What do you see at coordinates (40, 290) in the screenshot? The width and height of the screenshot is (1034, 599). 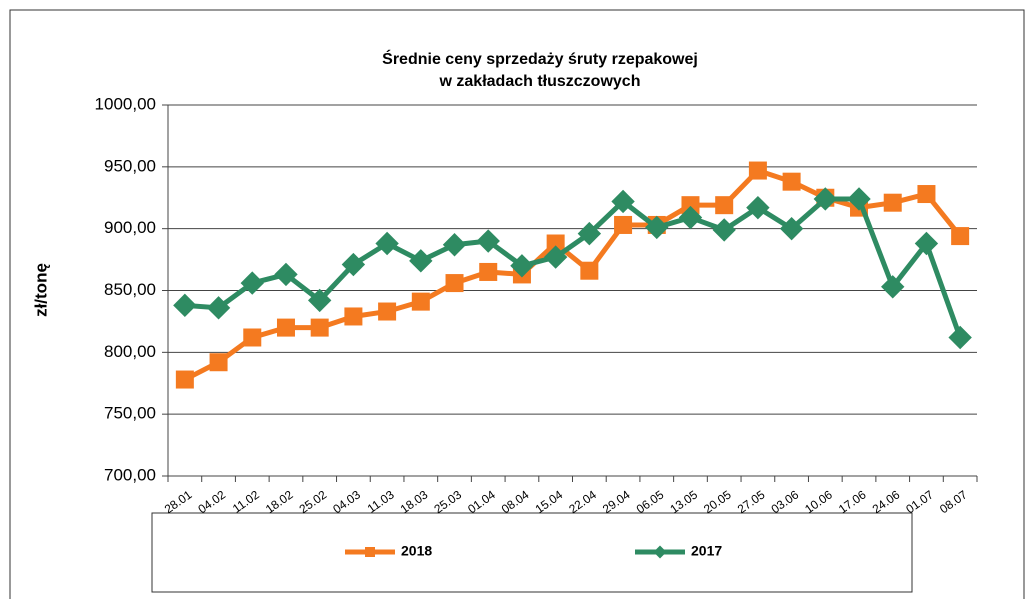 I see `y-axis-label: zł/tonę` at bounding box center [40, 290].